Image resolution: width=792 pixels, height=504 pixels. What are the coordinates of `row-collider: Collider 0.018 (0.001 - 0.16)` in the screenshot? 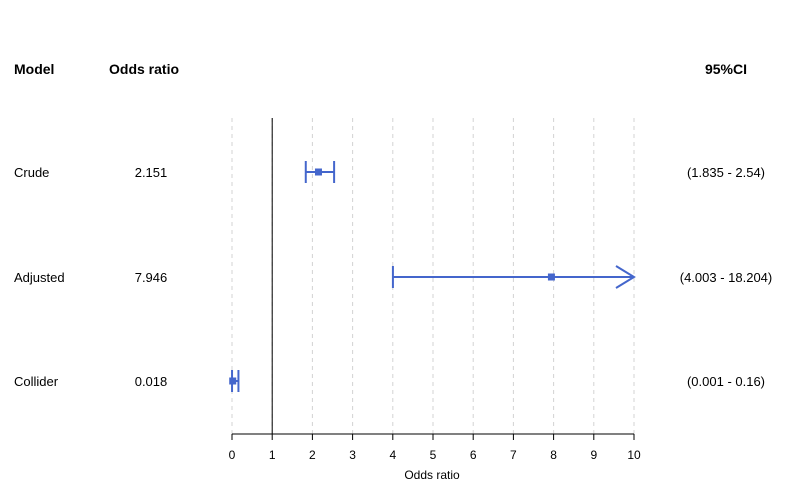 It's located at (389, 381).